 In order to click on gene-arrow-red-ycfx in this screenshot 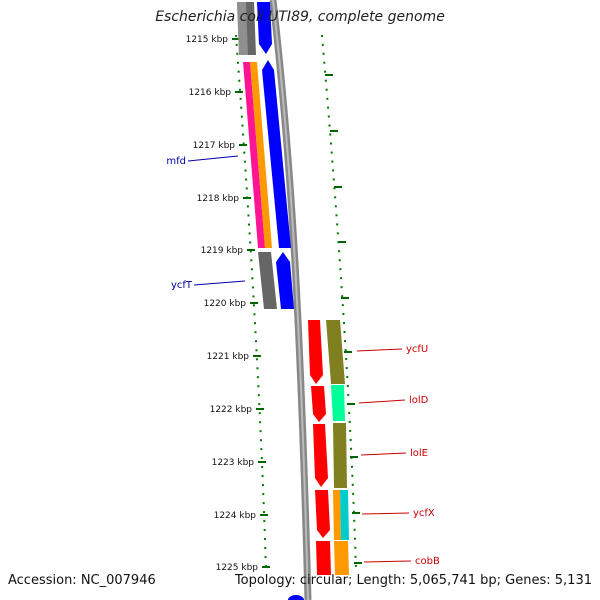, I will do `click(322, 514)`.